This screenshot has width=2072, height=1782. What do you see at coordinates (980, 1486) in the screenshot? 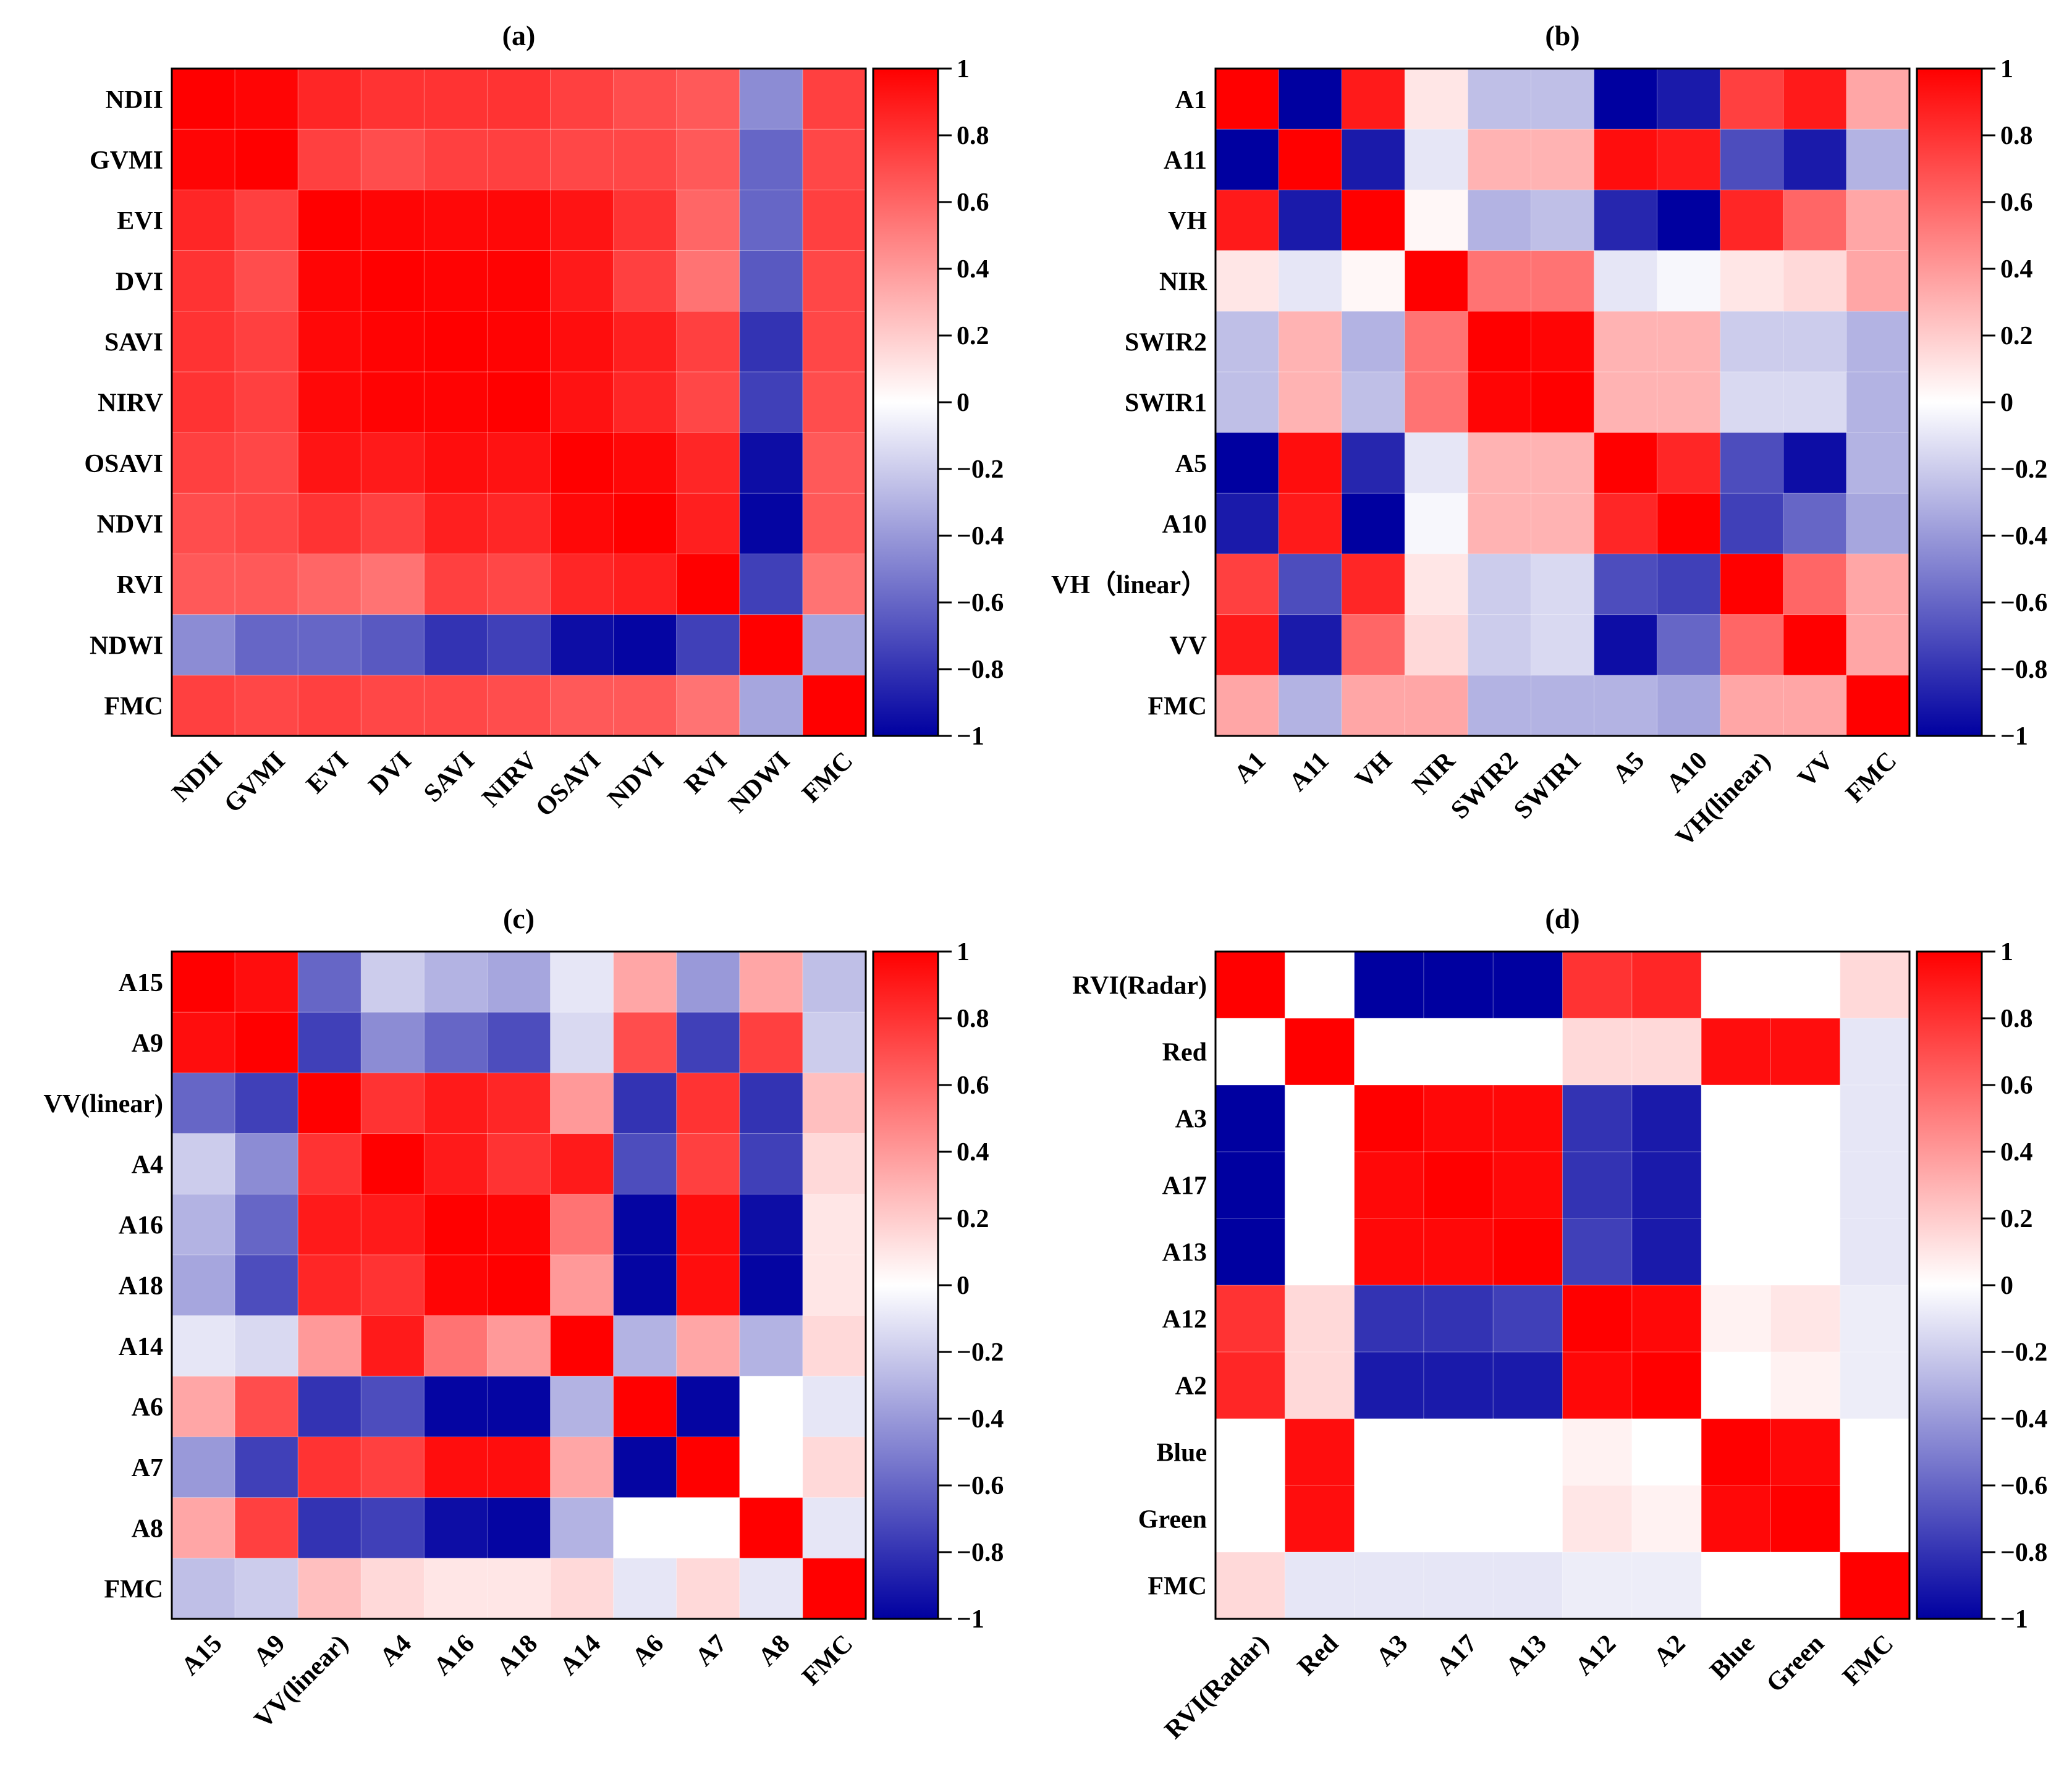
I see `colorbar-tick-label: −0.6` at bounding box center [980, 1486].